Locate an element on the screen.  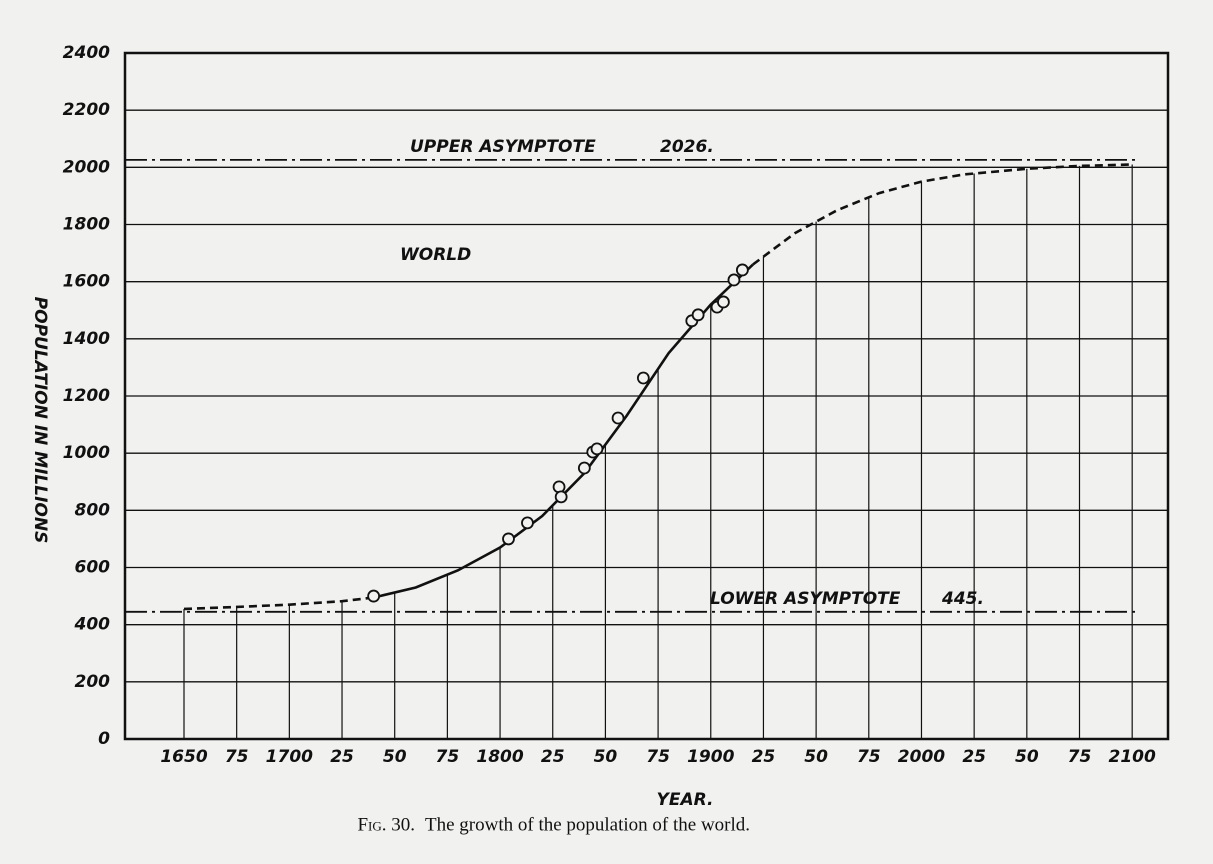
y-tick-label: 2000 is located at coordinates (86, 167).